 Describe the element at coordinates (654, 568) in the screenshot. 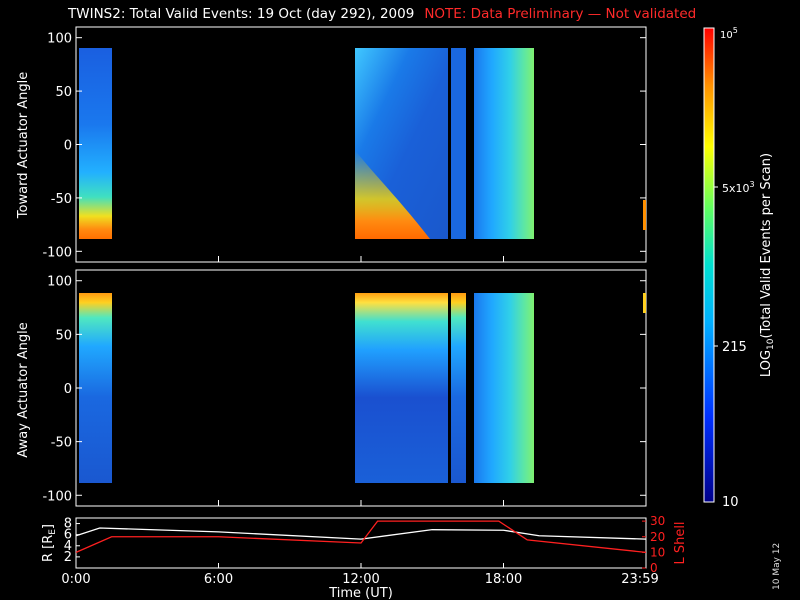

I see `lshell-ytick-label: 0` at that location.